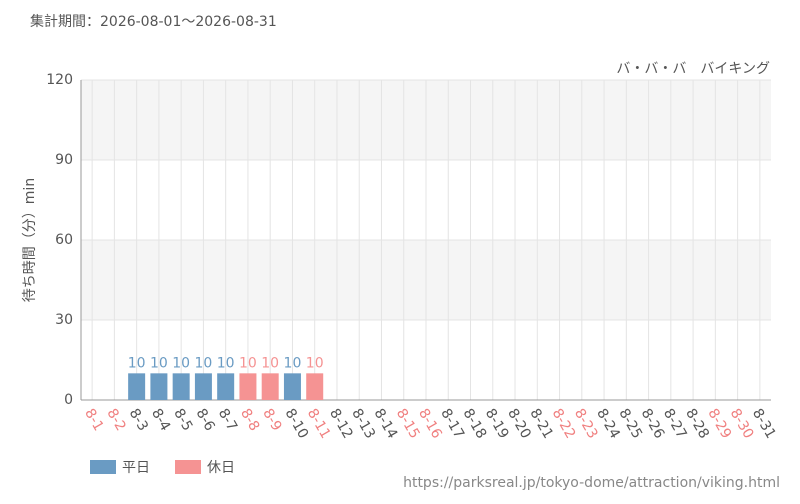  What do you see at coordinates (221, 468) in the screenshot?
I see `legend-label: 休日` at bounding box center [221, 468].